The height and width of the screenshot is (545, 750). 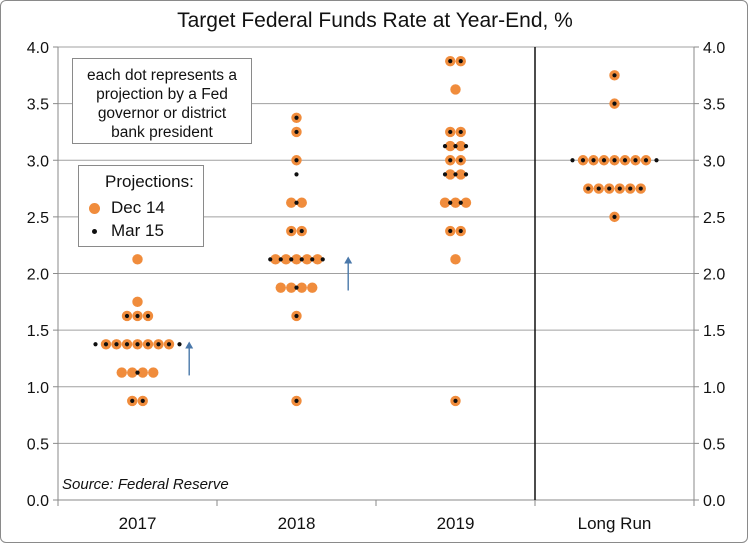 I want to click on black-dot-icon, so click(x=94, y=231).